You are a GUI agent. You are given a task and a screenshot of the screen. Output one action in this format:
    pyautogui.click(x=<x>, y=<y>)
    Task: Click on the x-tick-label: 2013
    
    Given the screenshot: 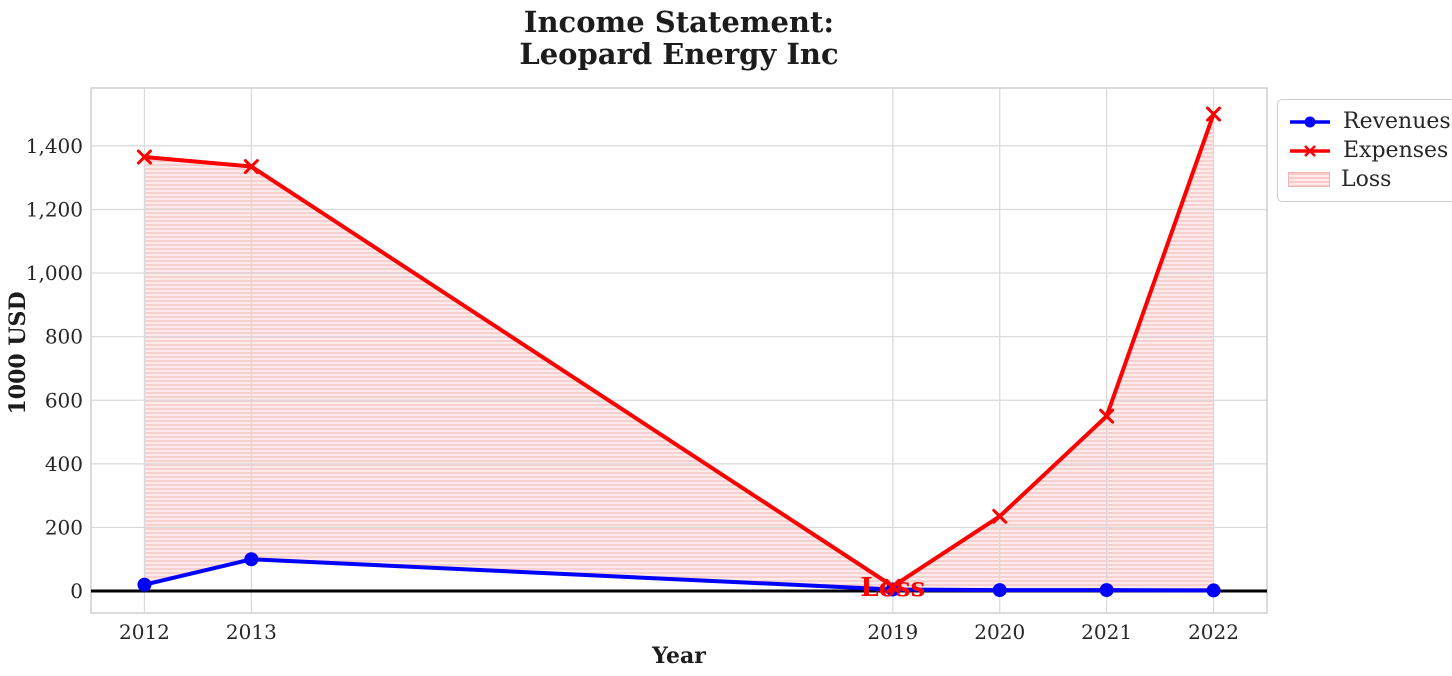 What is the action you would take?
    pyautogui.click(x=251, y=632)
    